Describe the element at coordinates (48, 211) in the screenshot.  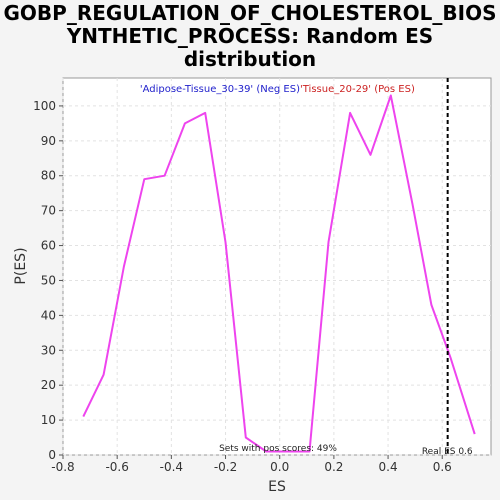
I see `y-tick-label: 70` at that location.